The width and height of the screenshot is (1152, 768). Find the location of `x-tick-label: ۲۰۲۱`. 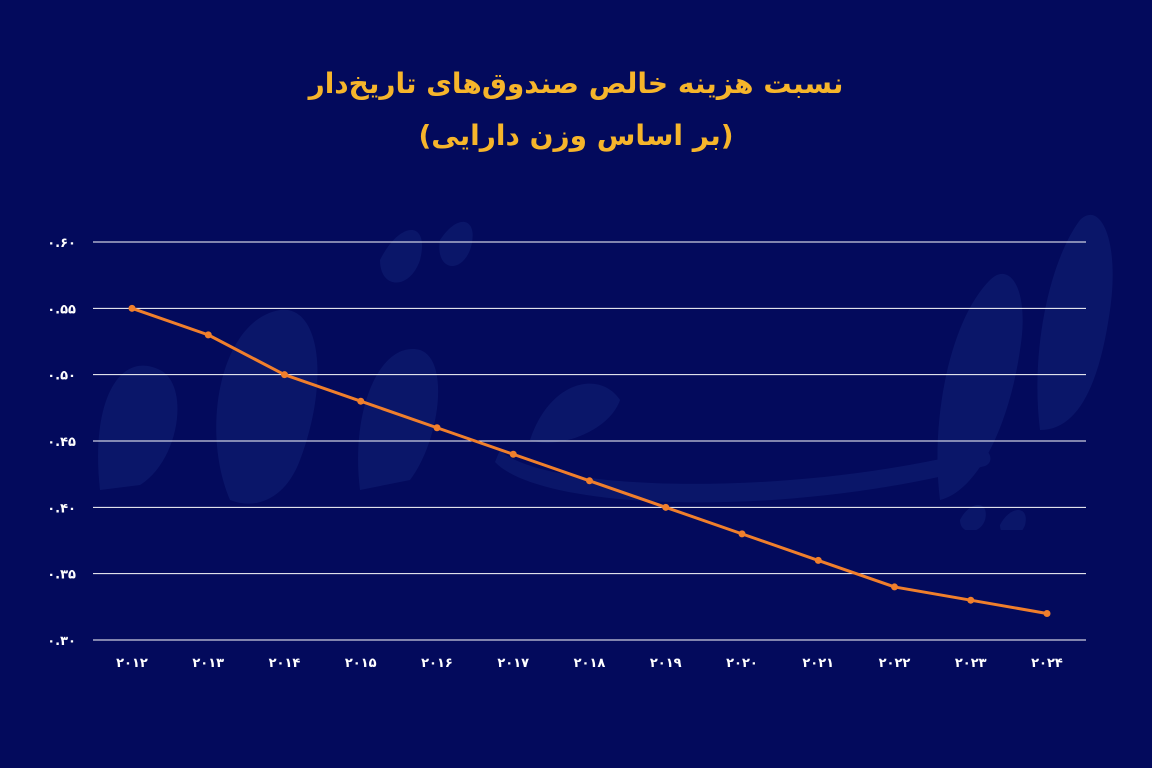

x-tick-label: ۲۰۲۱ is located at coordinates (818, 663).